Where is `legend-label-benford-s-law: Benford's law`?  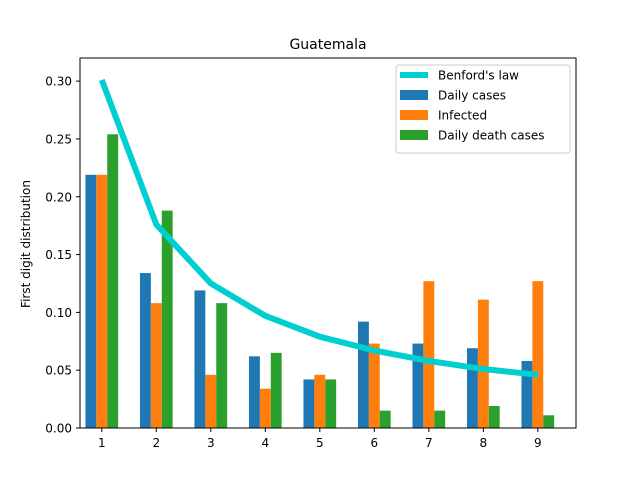
legend-label-benford-s-law: Benford's law is located at coordinates (478, 76).